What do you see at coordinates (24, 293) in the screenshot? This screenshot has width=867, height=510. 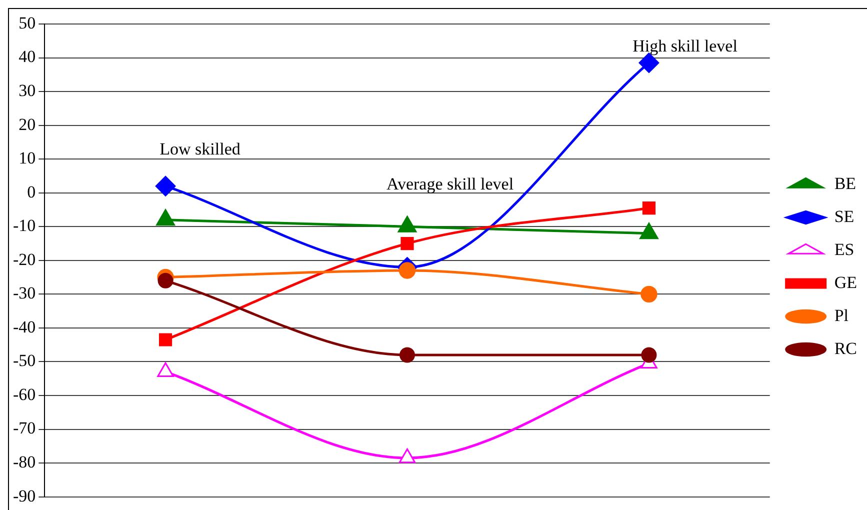 I see `y-tick-label: -30` at bounding box center [24, 293].